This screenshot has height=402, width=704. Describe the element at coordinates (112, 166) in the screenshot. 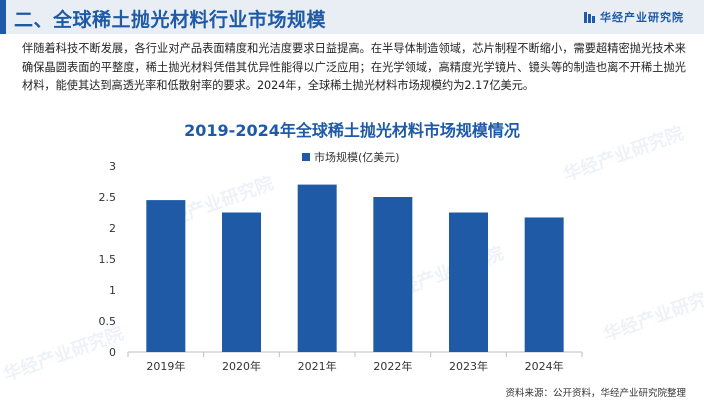

I see `y-tick-label: 3` at that location.